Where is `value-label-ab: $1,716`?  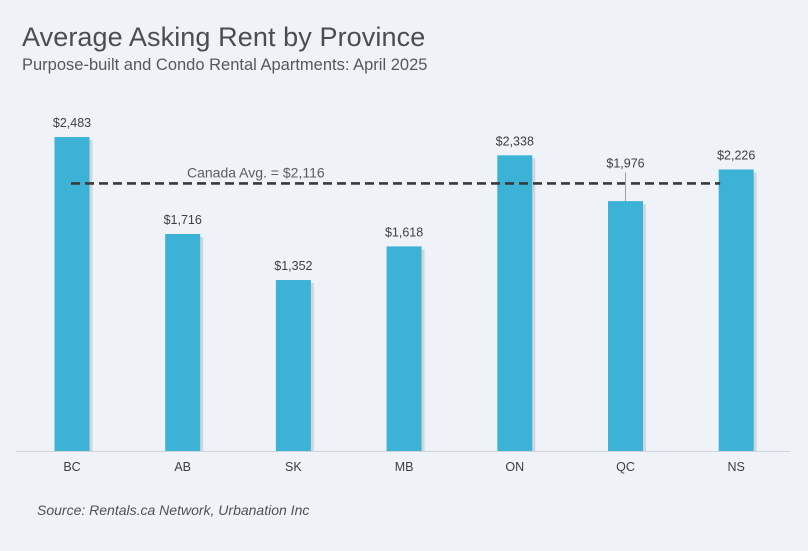
value-label-ab: $1,716 is located at coordinates (183, 220).